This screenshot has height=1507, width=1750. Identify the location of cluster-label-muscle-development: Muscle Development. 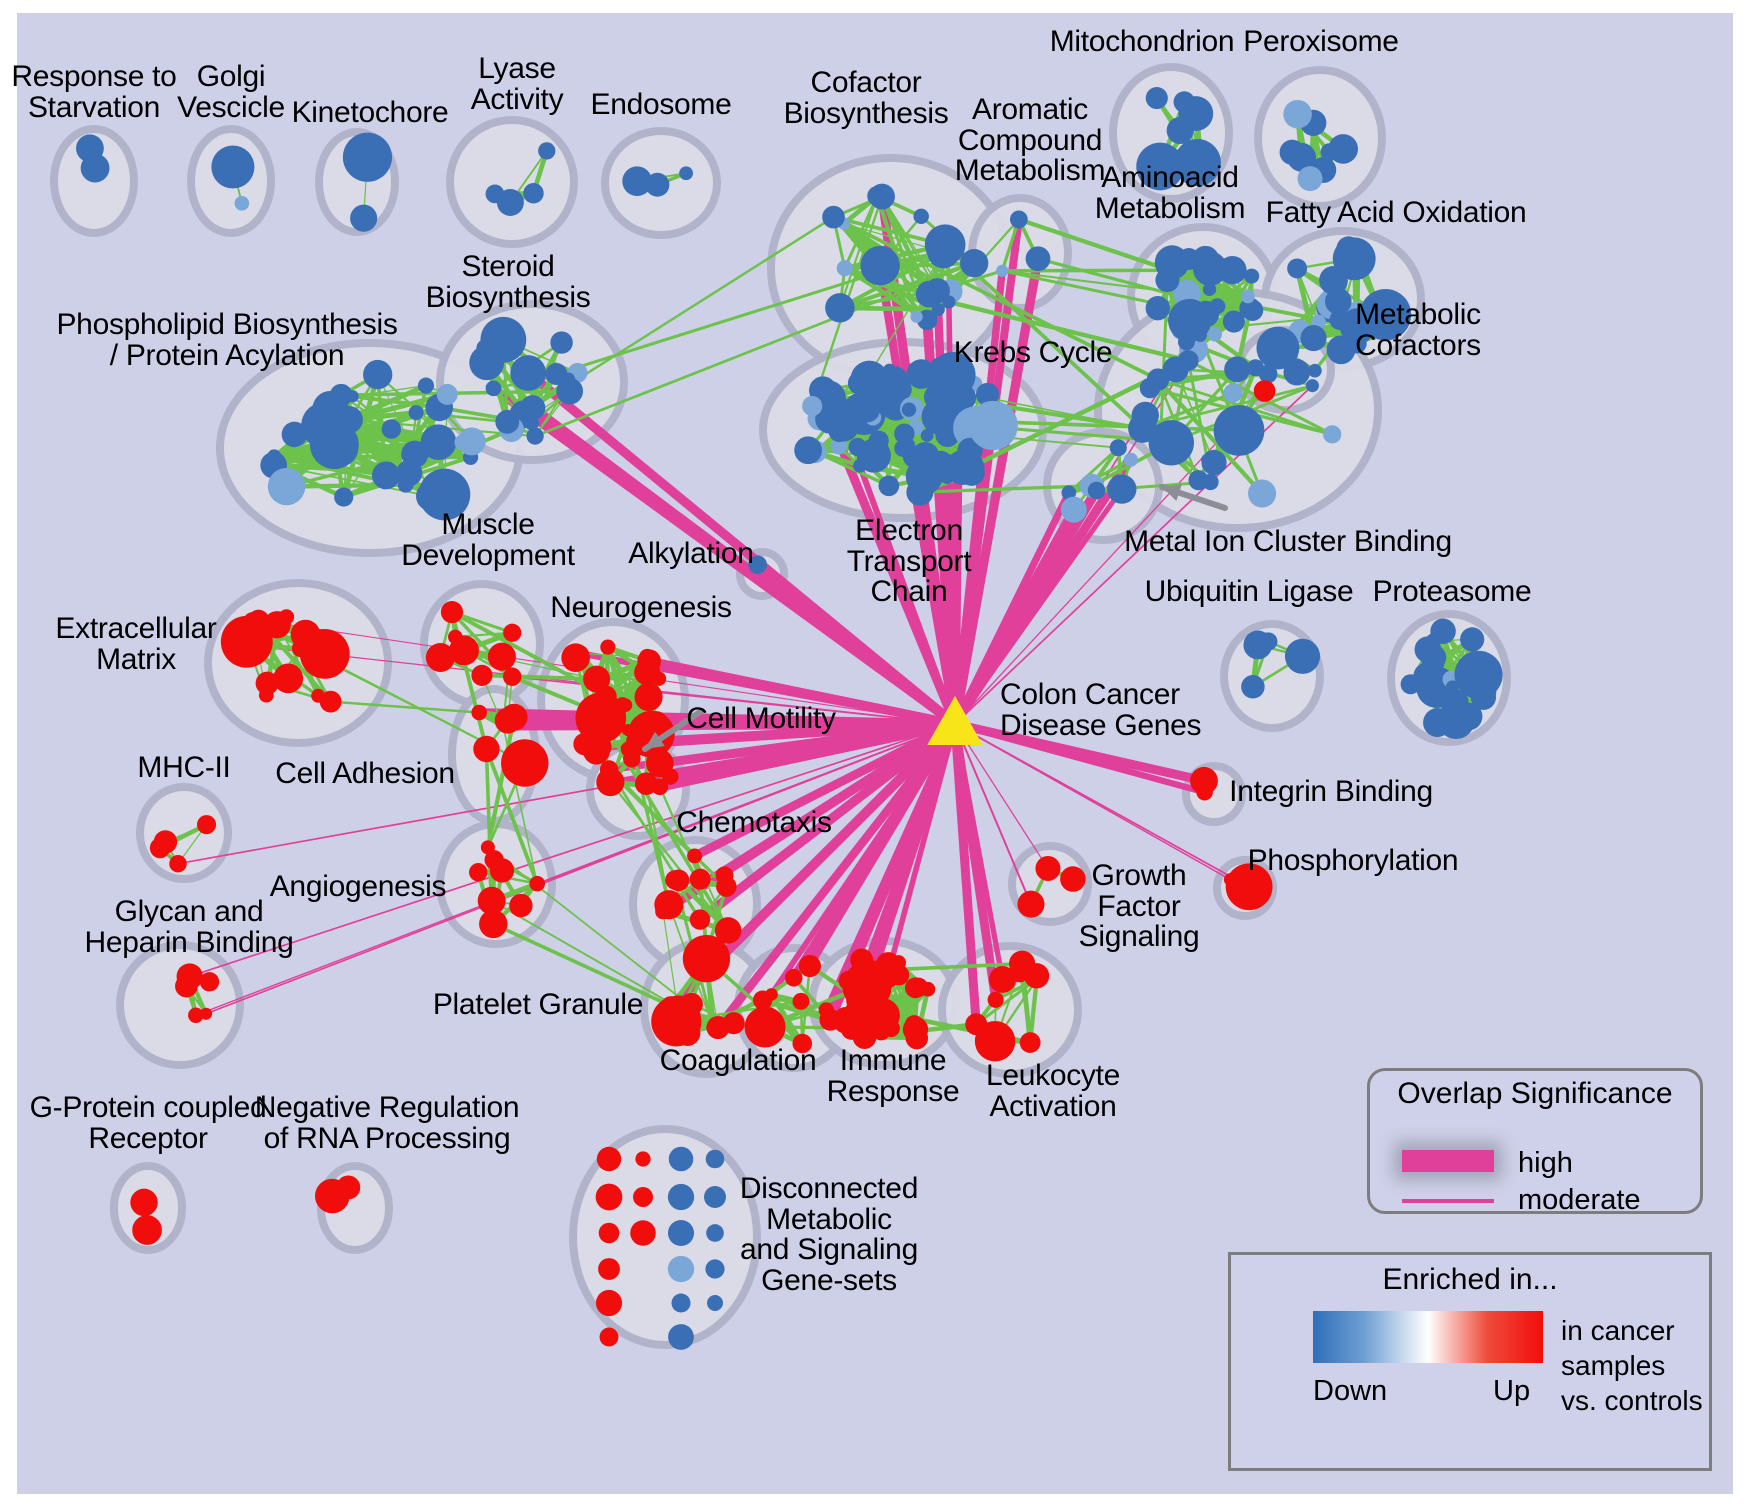
(488, 540).